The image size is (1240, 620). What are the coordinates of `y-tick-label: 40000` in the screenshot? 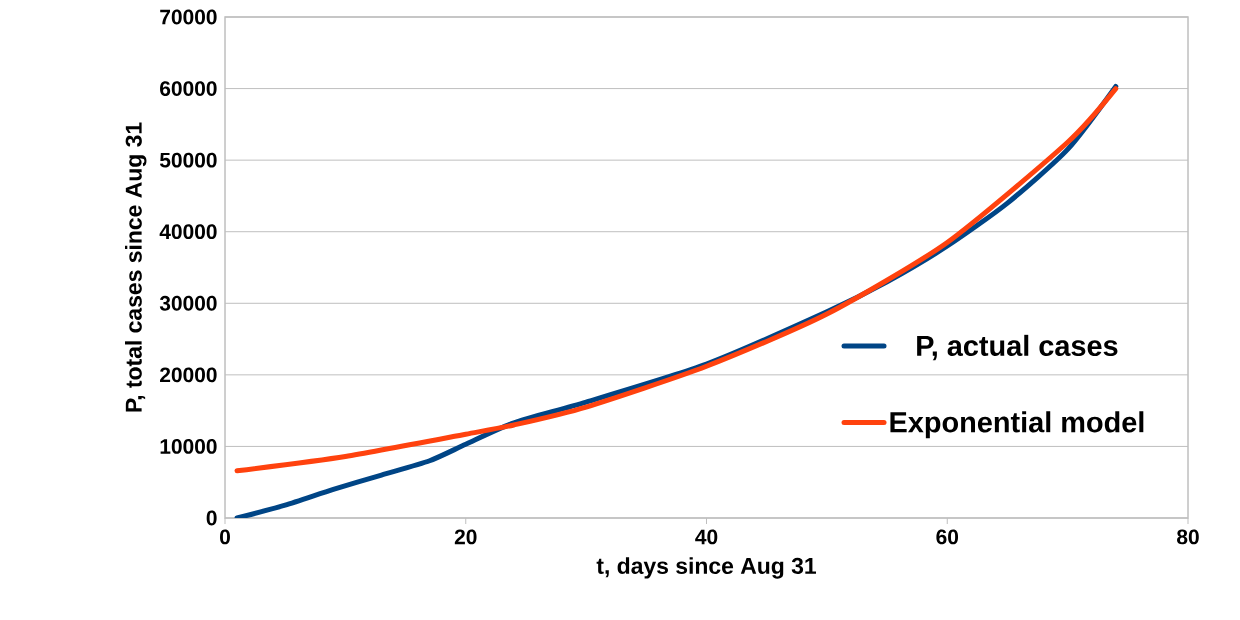 It's located at (188, 232).